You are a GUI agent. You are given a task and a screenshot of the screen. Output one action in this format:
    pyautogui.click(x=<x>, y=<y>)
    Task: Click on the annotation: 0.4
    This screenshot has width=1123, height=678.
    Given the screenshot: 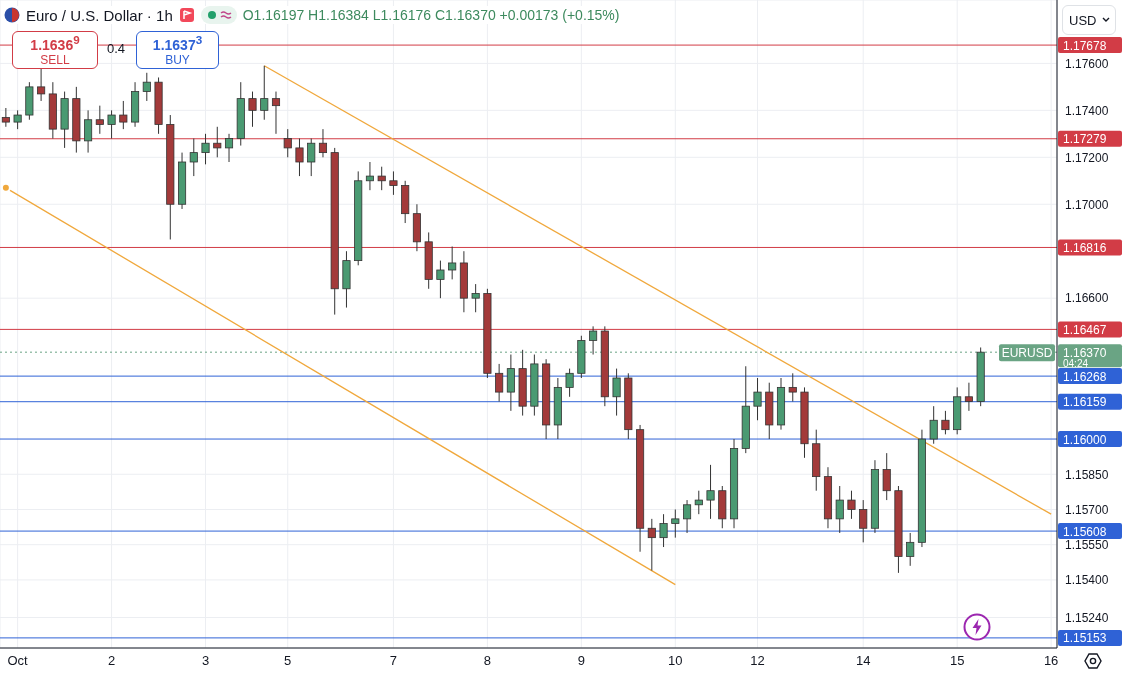 What is the action you would take?
    pyautogui.click(x=116, y=48)
    